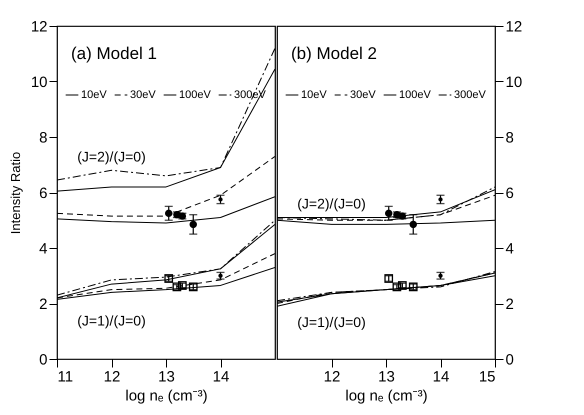 This screenshot has height=415, width=584. Describe the element at coordinates (15, 193) in the screenshot. I see `y-axis-title: Intensity Ratio` at that location.